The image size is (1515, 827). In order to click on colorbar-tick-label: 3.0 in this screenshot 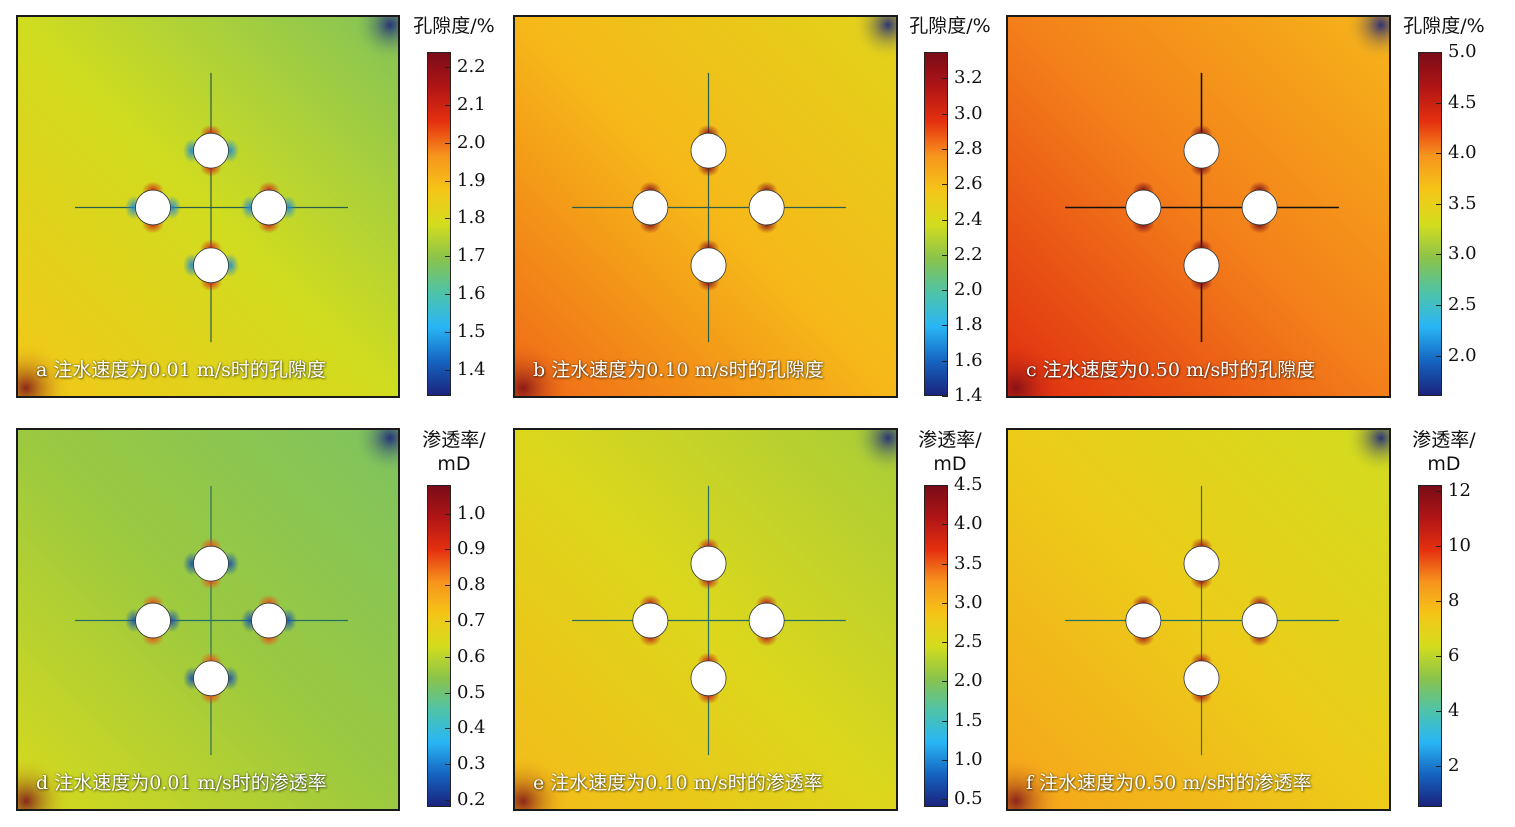, I will do `click(968, 113)`.